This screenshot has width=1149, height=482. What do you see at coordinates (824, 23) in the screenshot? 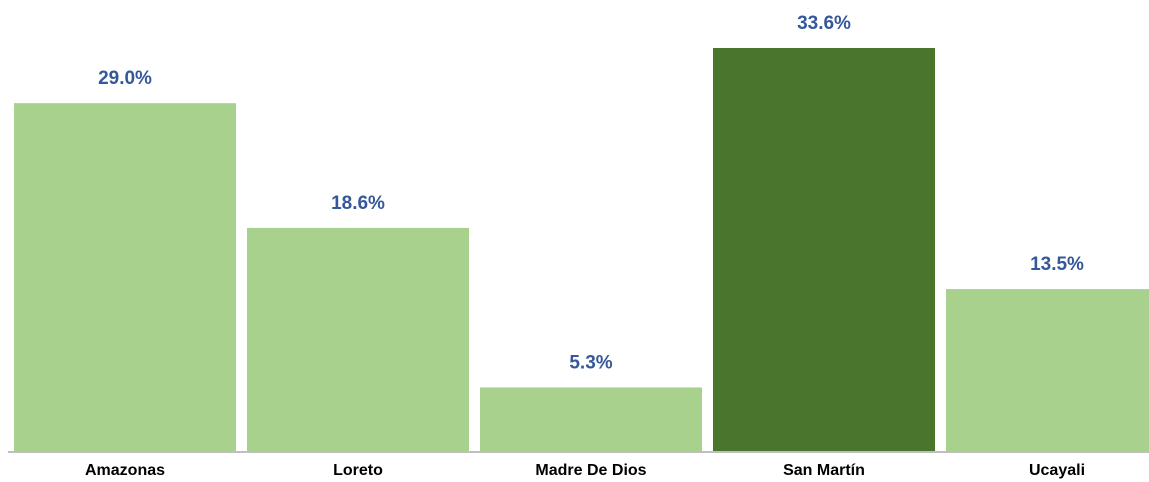
I see `value-label: 33.6%` at bounding box center [824, 23].